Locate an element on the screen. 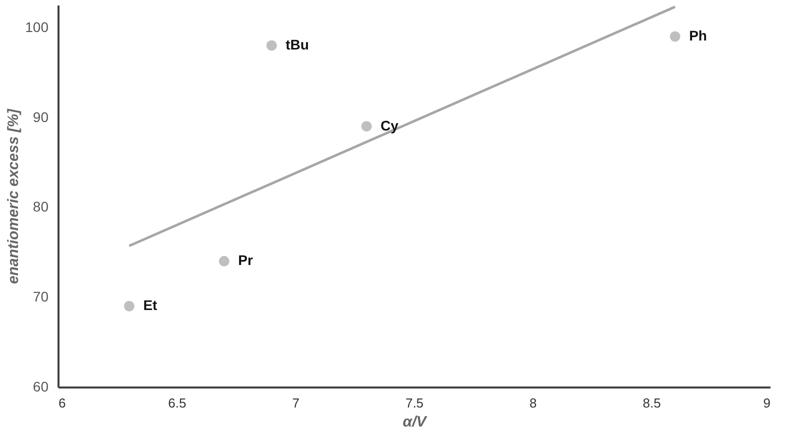  x-axis-title: α/V is located at coordinates (415, 422).